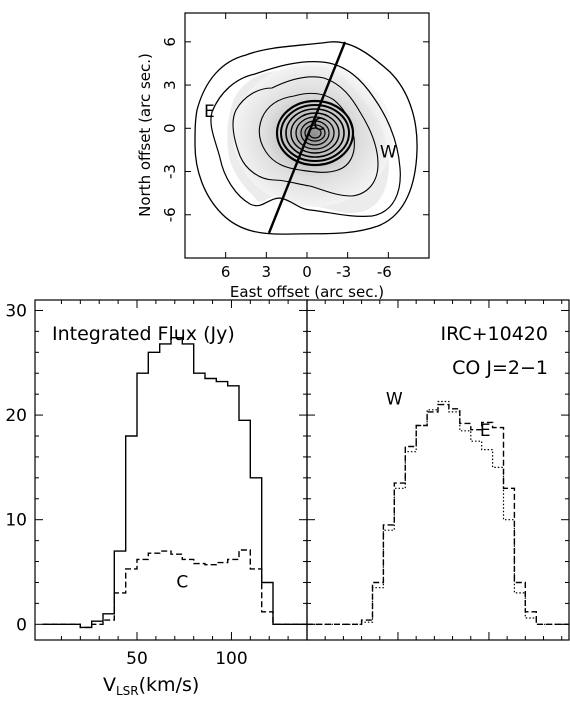 The height and width of the screenshot is (701, 570). What do you see at coordinates (500, 368) in the screenshot?
I see `transition-label: CO J=2−1` at bounding box center [500, 368].